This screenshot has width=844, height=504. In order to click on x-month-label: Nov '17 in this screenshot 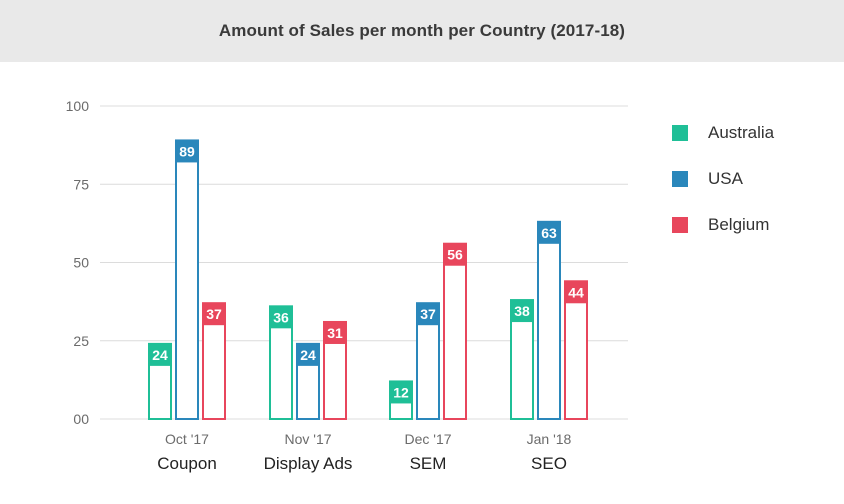, I will do `click(307, 439)`.